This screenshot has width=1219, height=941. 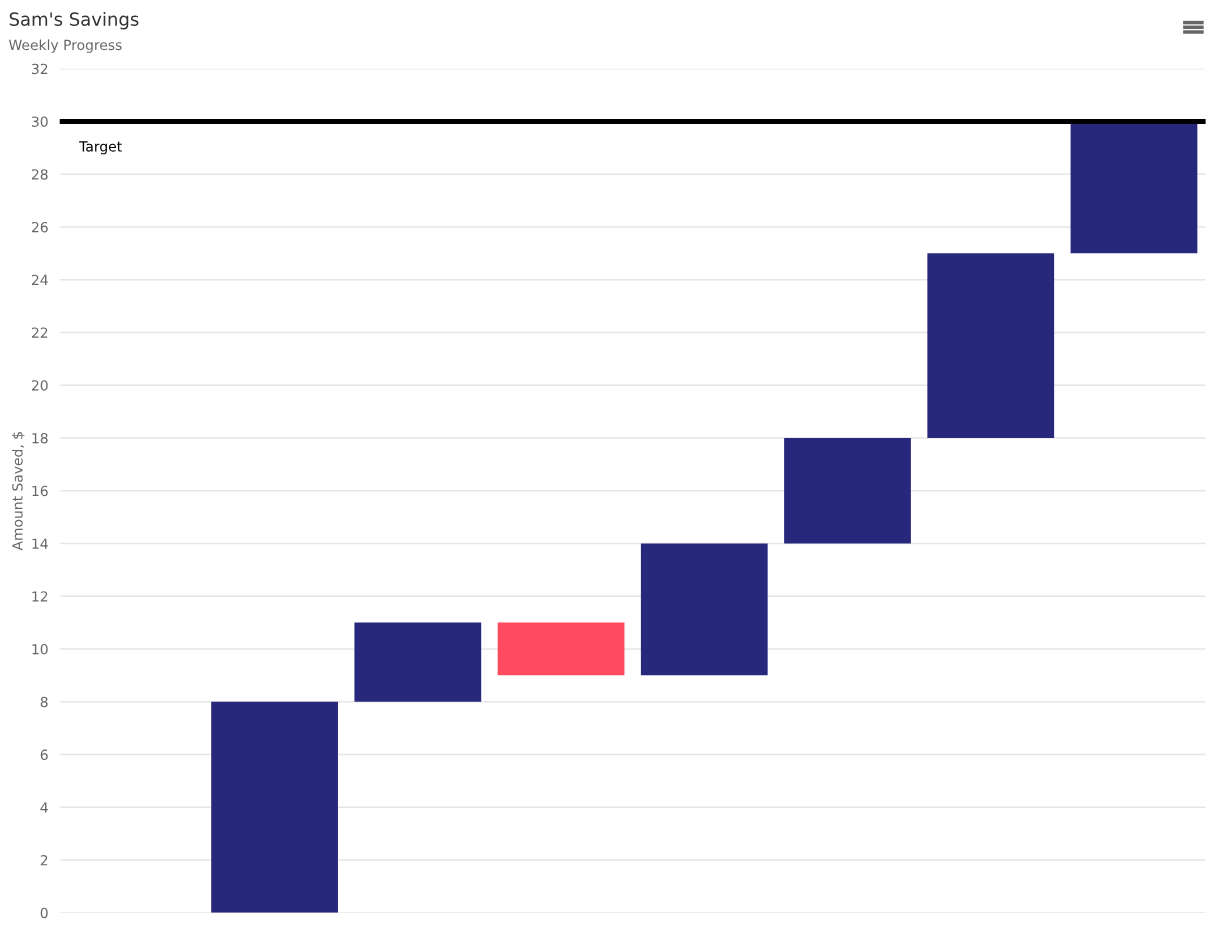 I want to click on y-tick-label: 24, so click(x=39, y=279).